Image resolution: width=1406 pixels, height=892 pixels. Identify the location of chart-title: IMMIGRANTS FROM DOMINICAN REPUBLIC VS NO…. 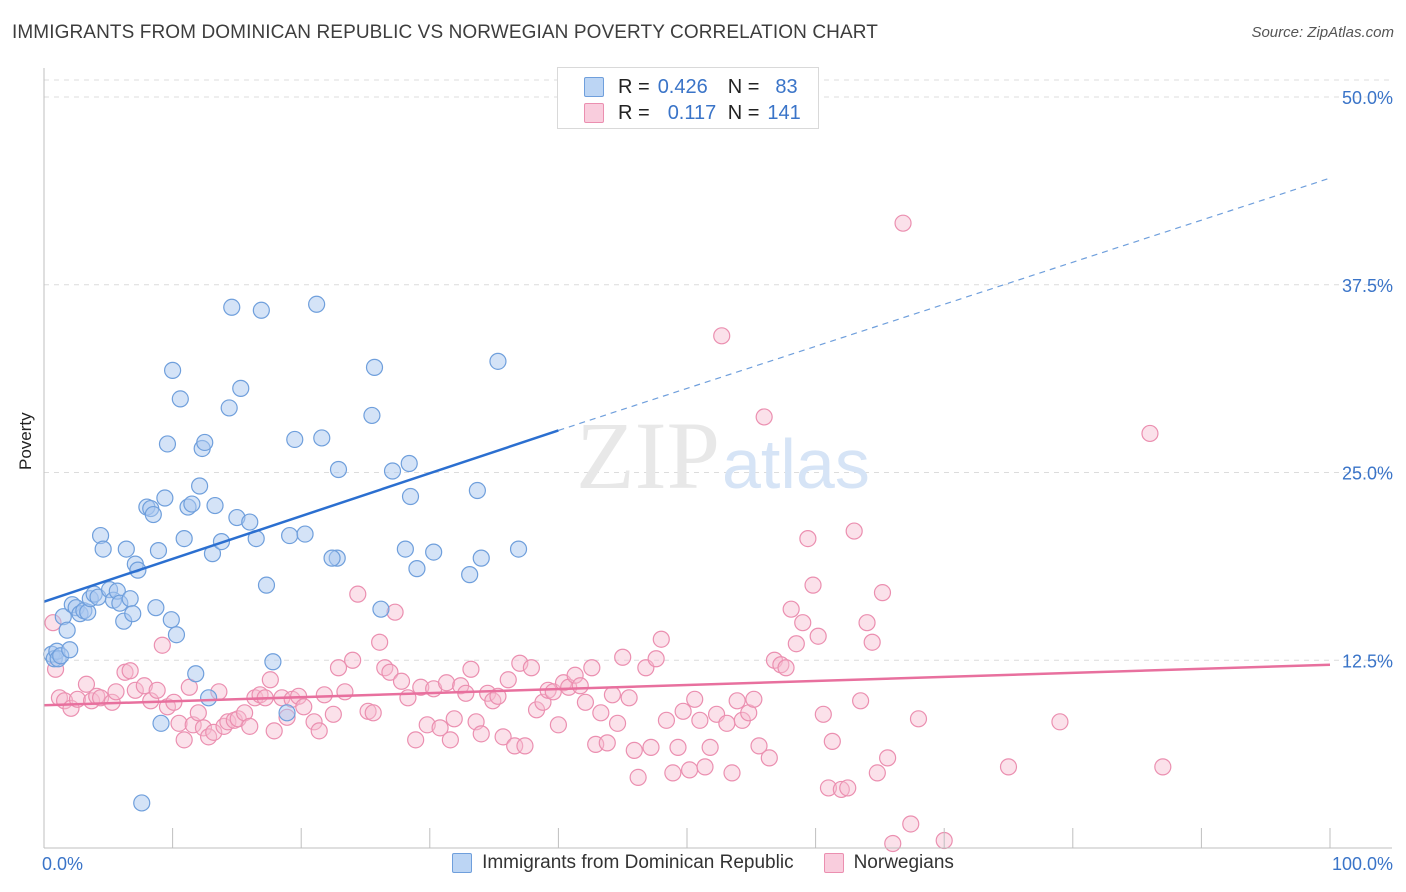
(445, 32).